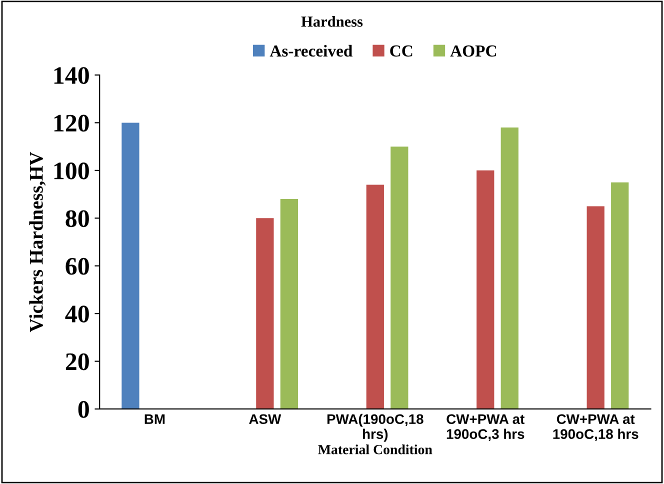 The width and height of the screenshot is (664, 484). Describe the element at coordinates (595, 428) in the screenshot. I see `x-tick-label: CW+PWA at 190oC,18 hrs` at that location.